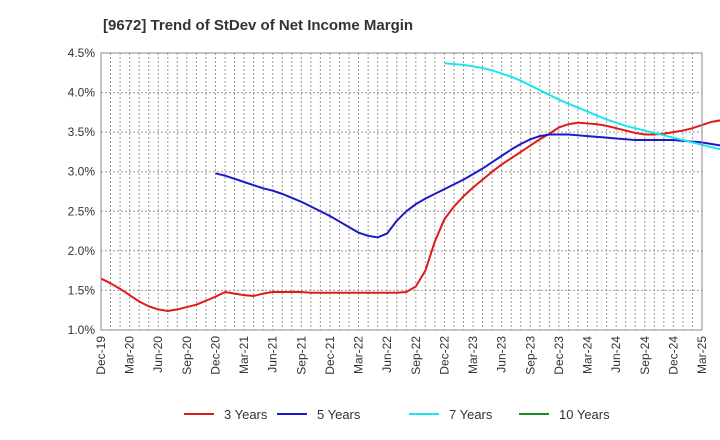 The width and height of the screenshot is (720, 440). I want to click on x-tick-label: Sep-24, so click(645, 355).